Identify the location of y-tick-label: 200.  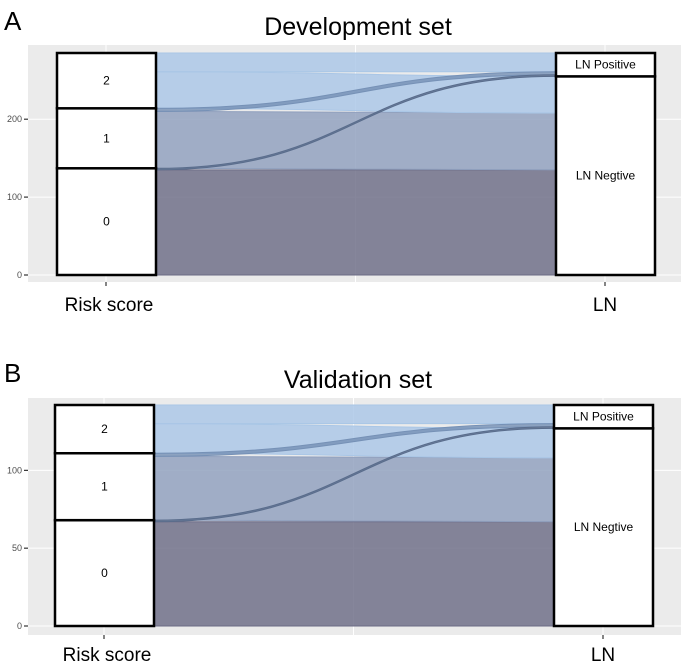
(14, 119).